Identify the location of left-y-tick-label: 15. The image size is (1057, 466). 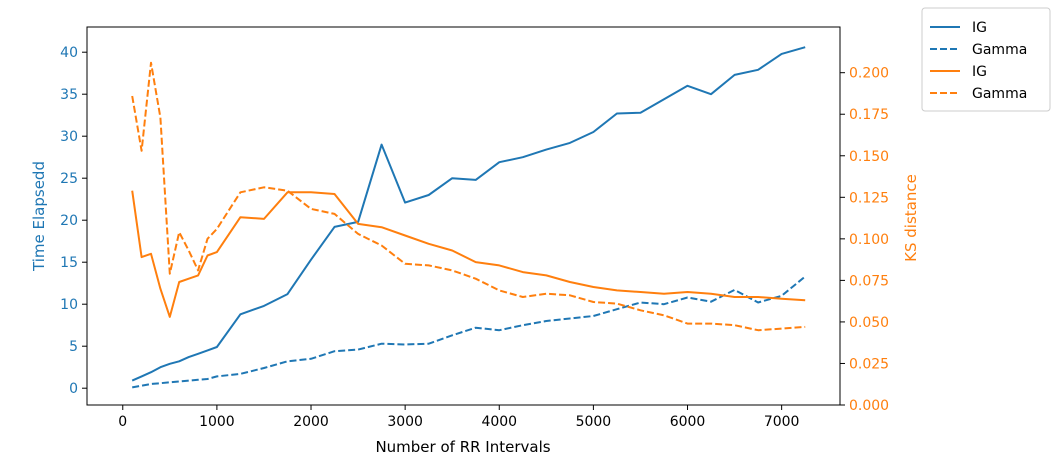
(69, 263).